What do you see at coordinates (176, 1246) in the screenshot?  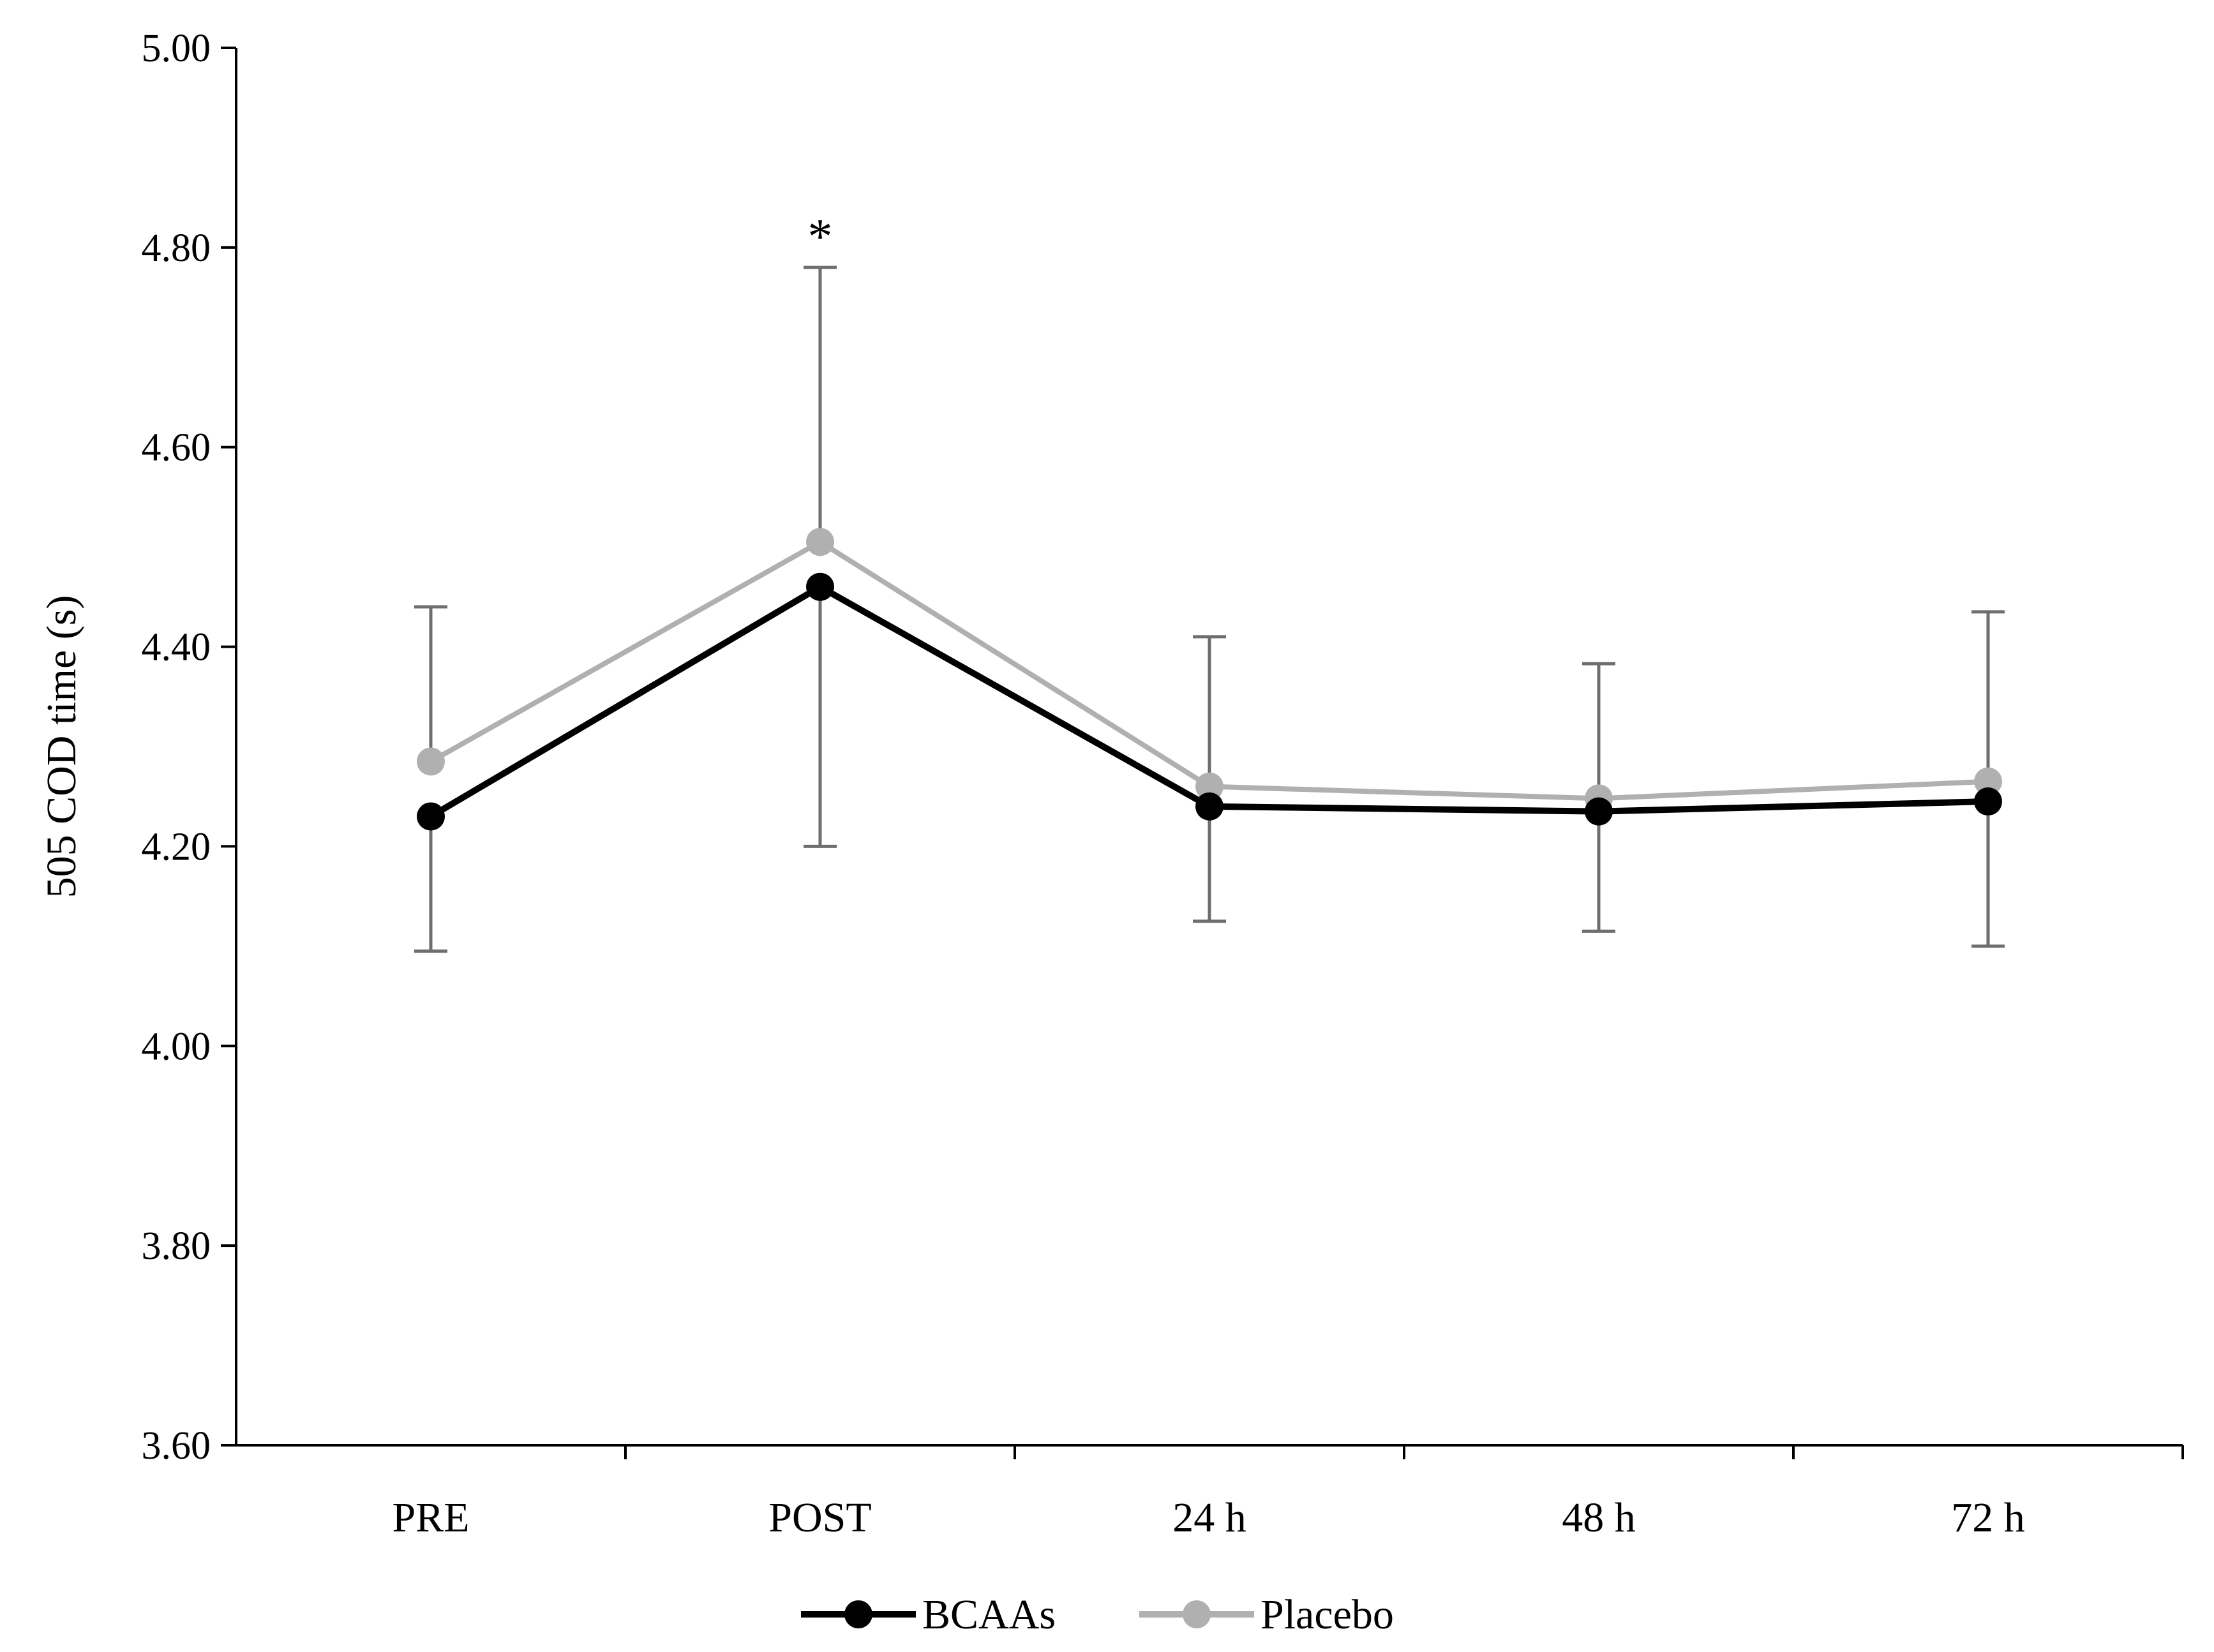 I see `y-tick-label: 3.80` at bounding box center [176, 1246].